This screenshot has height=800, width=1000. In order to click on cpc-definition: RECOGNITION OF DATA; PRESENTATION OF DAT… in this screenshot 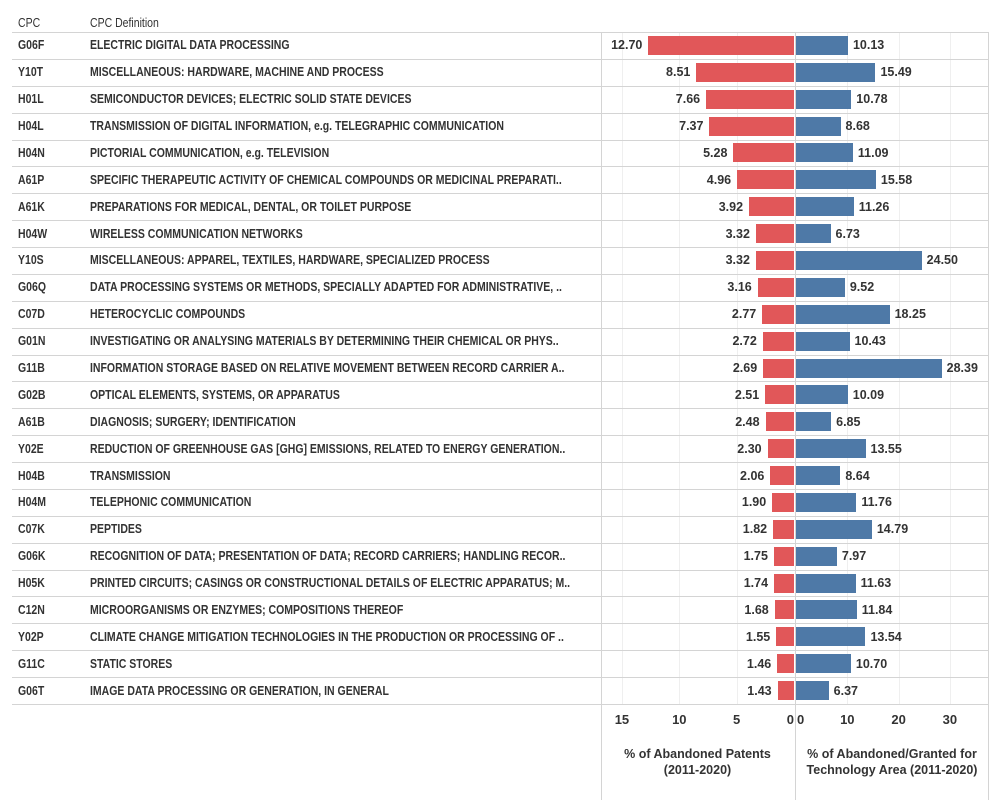, I will do `click(328, 556)`.